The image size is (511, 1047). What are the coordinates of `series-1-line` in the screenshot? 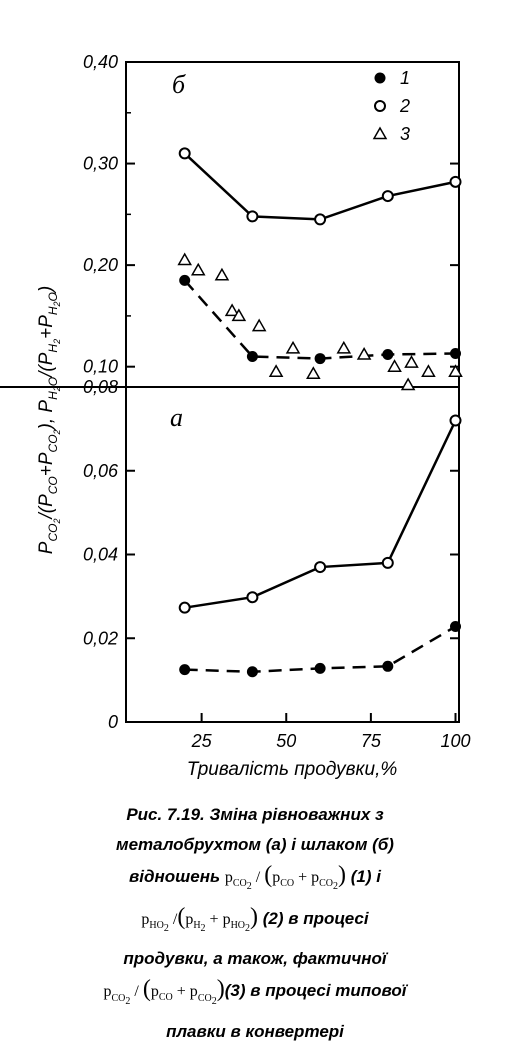 It's located at (319, 319).